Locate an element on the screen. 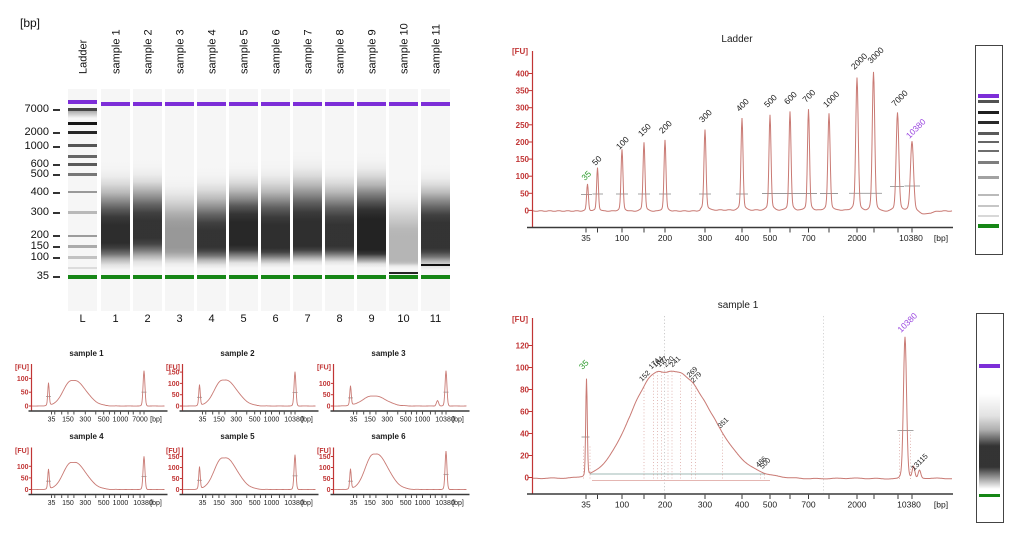  svg-text: 350 is located at coordinates (523, 91).